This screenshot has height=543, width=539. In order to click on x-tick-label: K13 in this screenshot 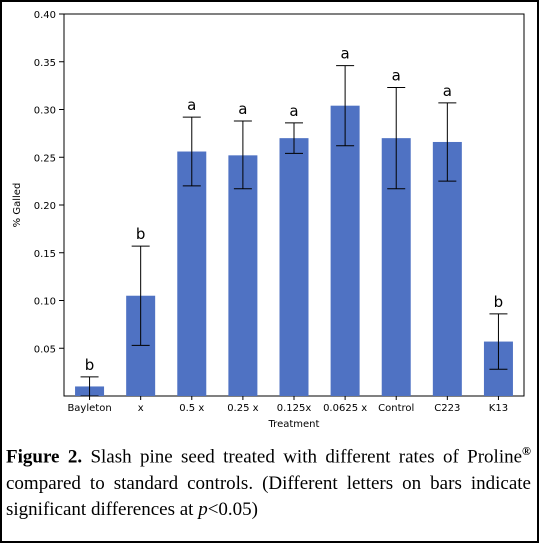, I will do `click(498, 408)`.